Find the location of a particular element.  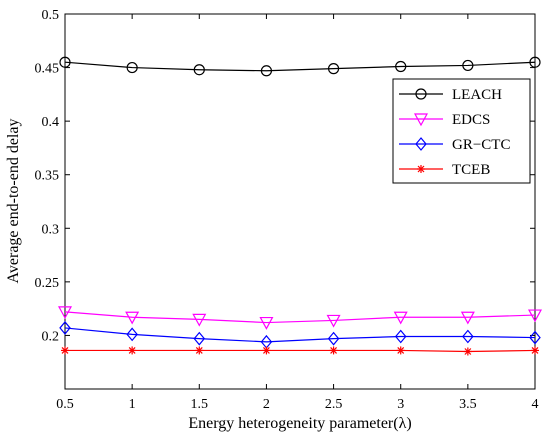

legend-entry-gr-ctc: GR−CTC is located at coordinates (454, 145).